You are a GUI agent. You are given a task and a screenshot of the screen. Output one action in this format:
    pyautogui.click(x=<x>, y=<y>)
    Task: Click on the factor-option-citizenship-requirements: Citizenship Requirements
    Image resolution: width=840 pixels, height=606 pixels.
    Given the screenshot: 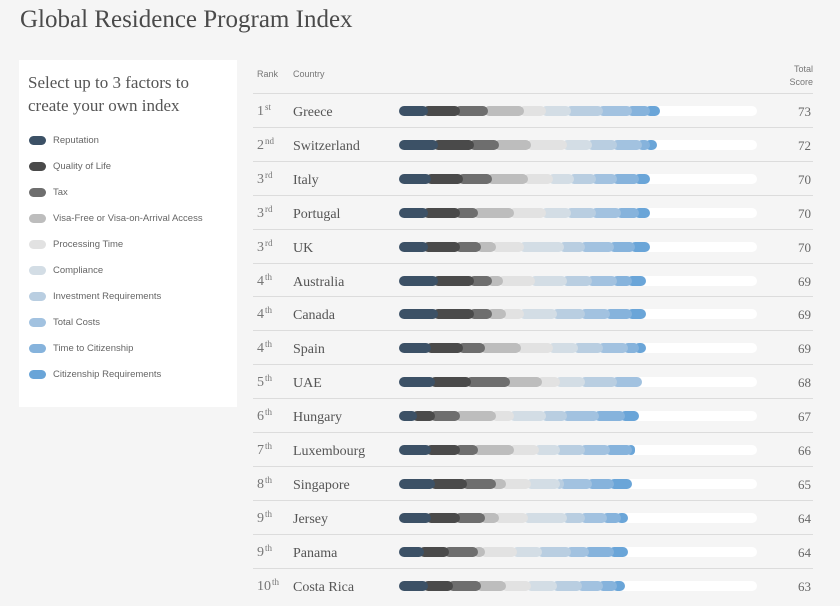 What is the action you would take?
    pyautogui.click(x=95, y=374)
    